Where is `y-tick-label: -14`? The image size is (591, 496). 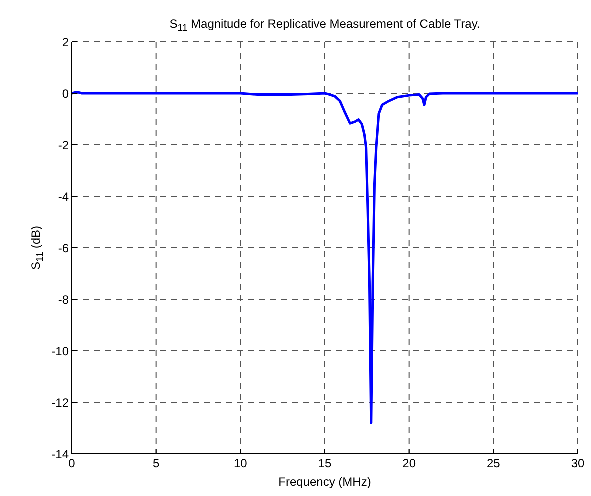 y-tick-label: -14 is located at coordinates (61, 454).